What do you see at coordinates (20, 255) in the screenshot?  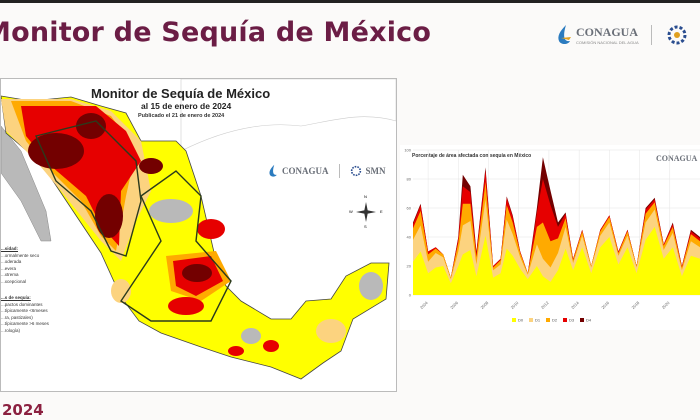 I see `legend-item: ...ormalmente seco` at bounding box center [20, 255].